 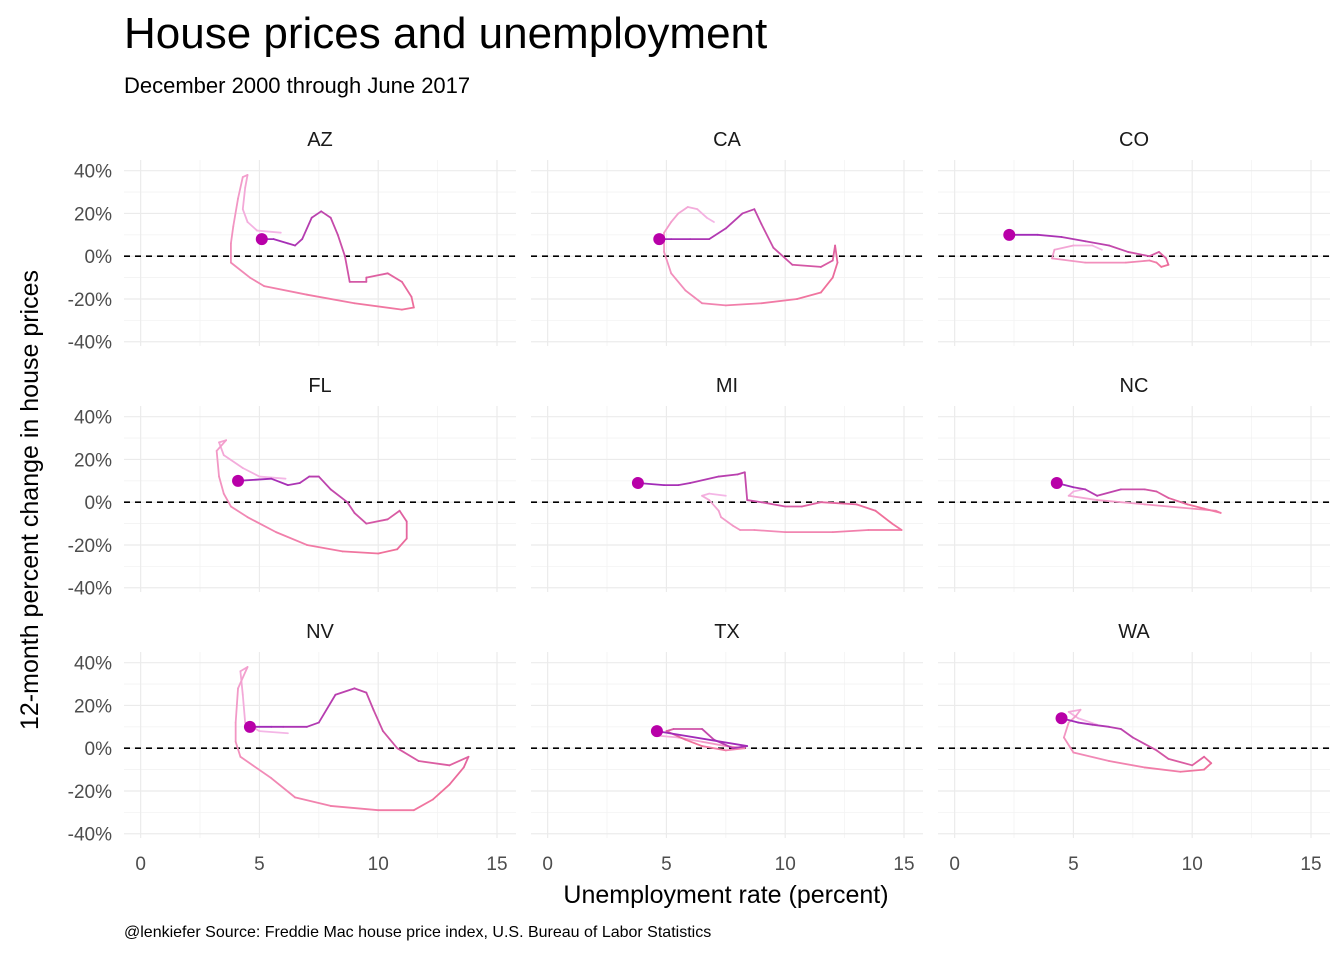 What do you see at coordinates (785, 864) in the screenshot?
I see `x-tick-label: 10` at bounding box center [785, 864].